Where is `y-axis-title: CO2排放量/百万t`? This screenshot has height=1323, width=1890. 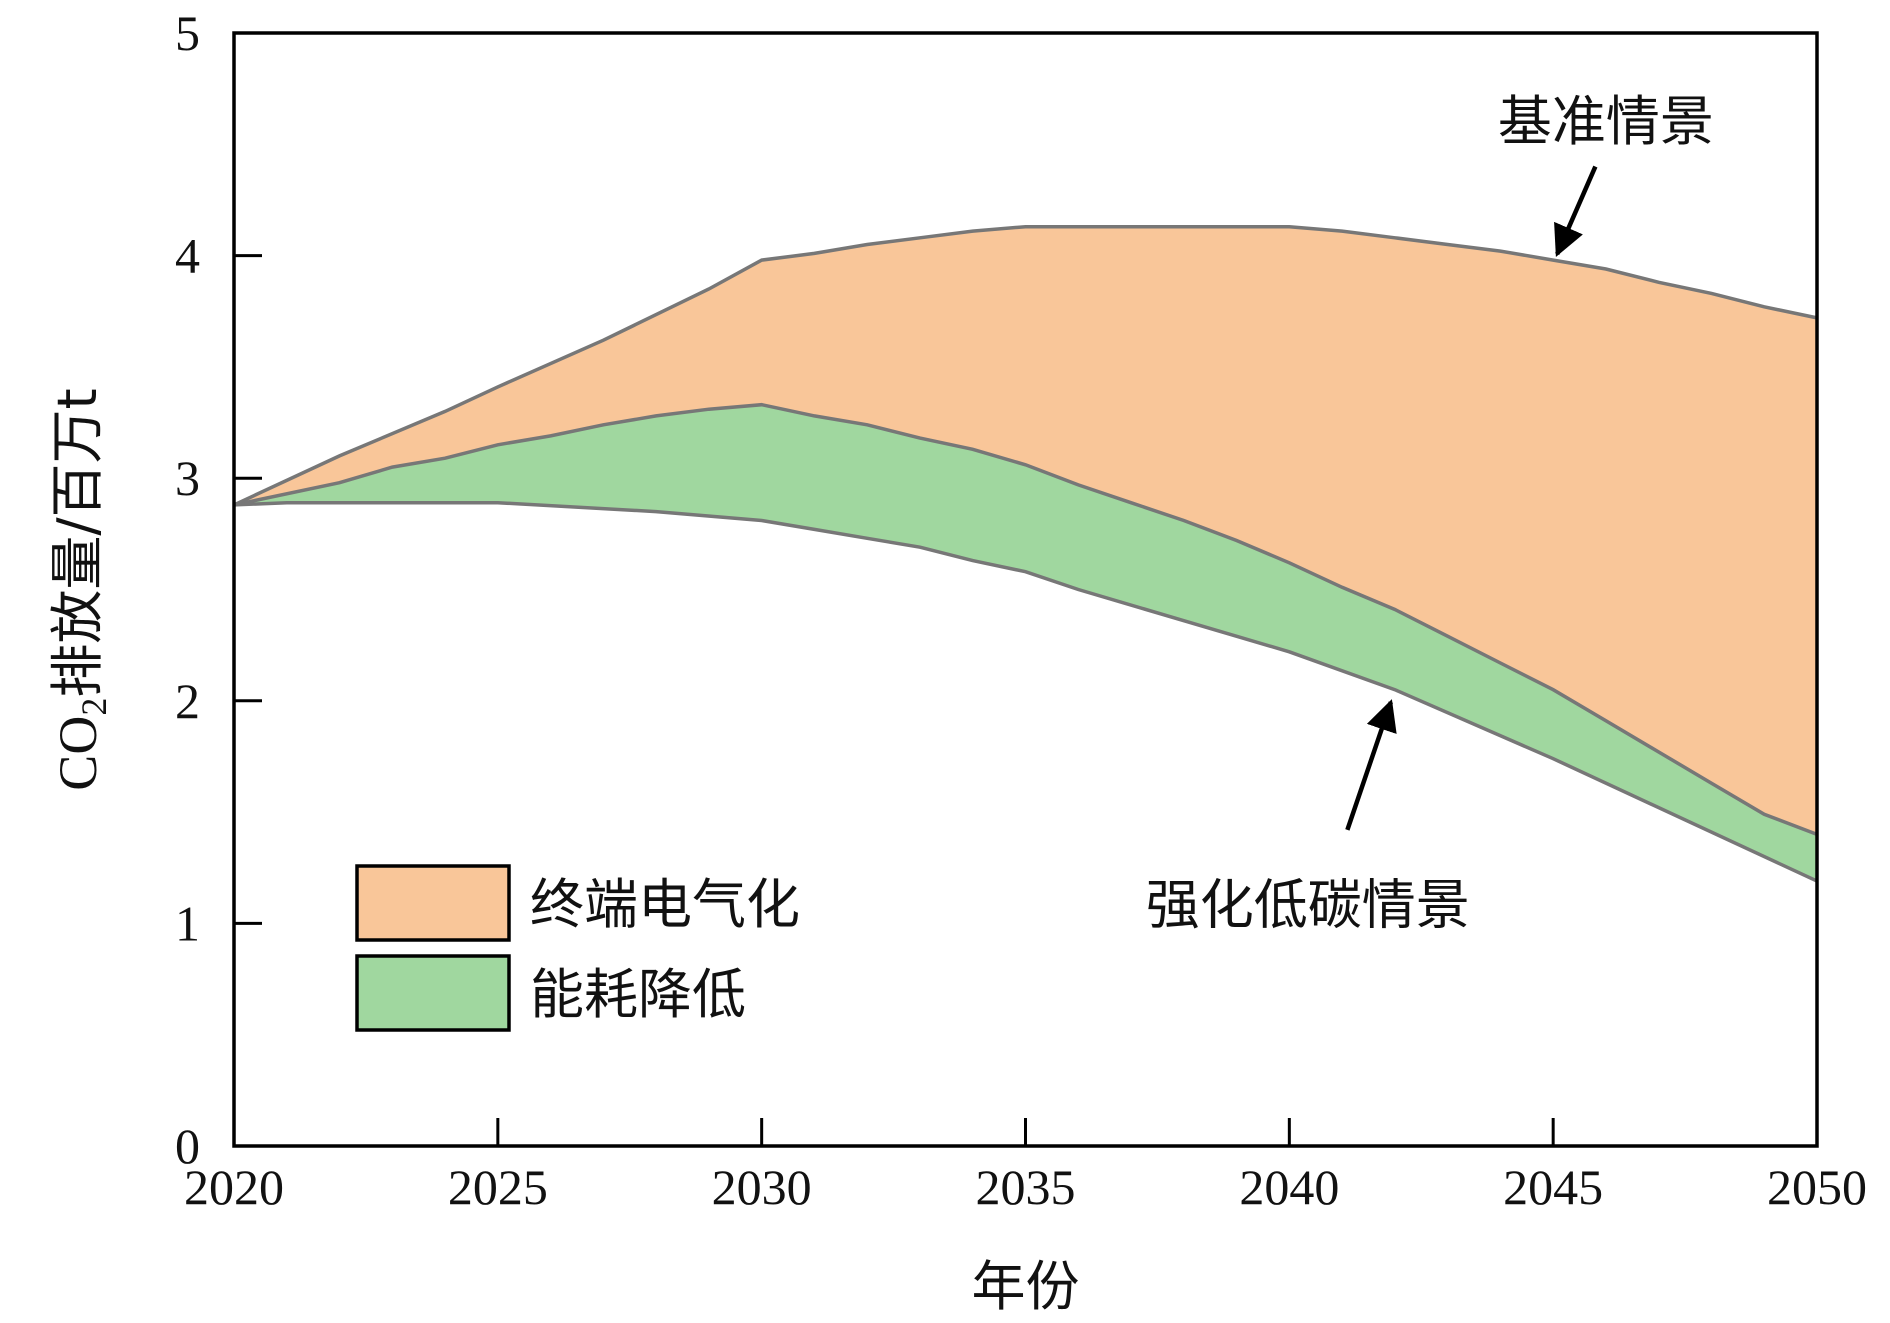
y-axis-title: CO2排放量/百万t is located at coordinates (80, 589).